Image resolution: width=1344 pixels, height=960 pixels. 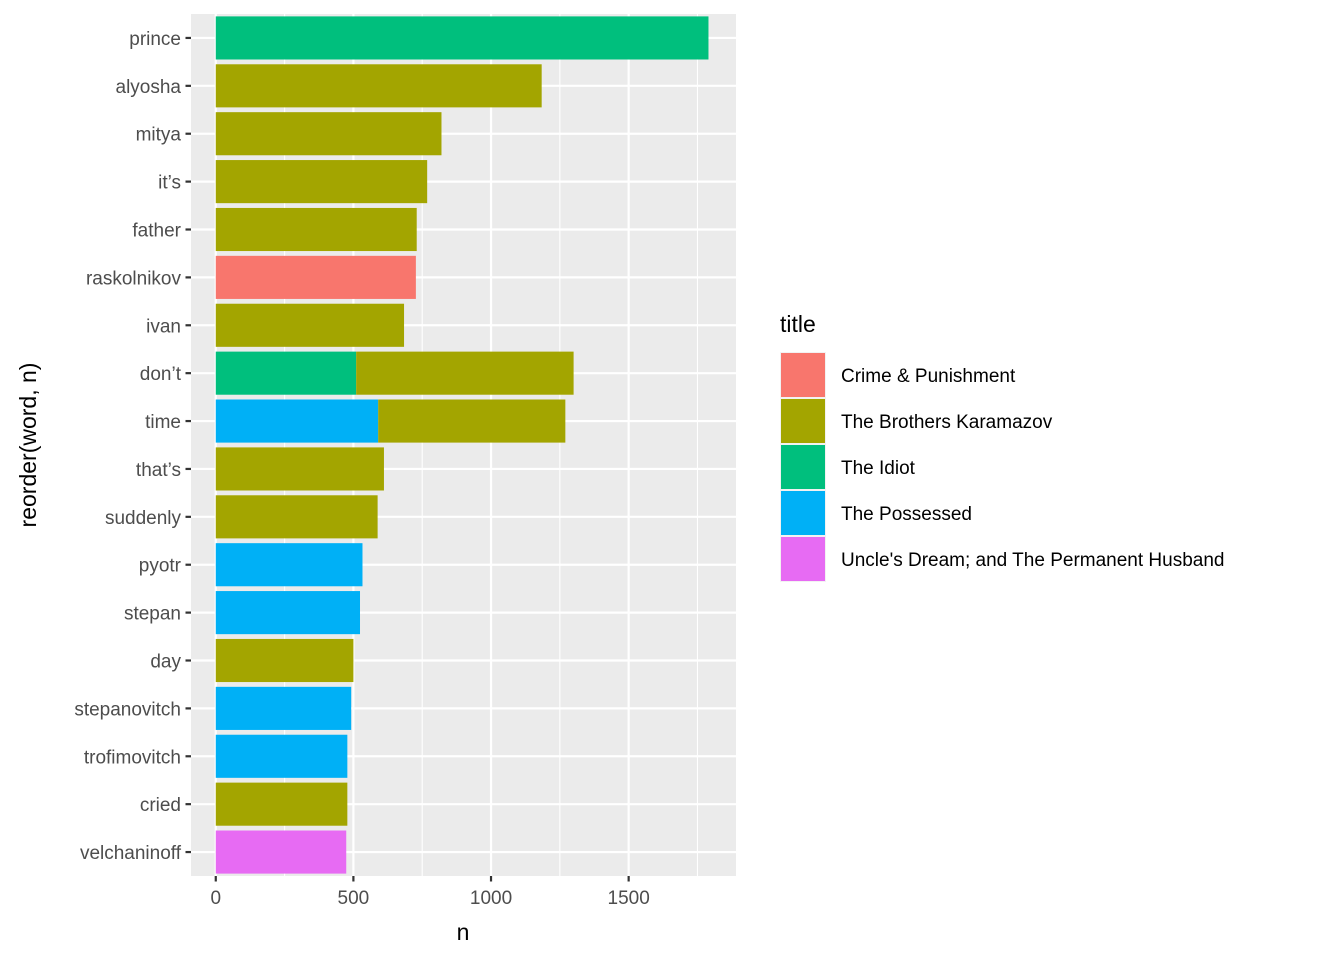 I want to click on legend-label: Crime & Punishment, so click(x=928, y=376).